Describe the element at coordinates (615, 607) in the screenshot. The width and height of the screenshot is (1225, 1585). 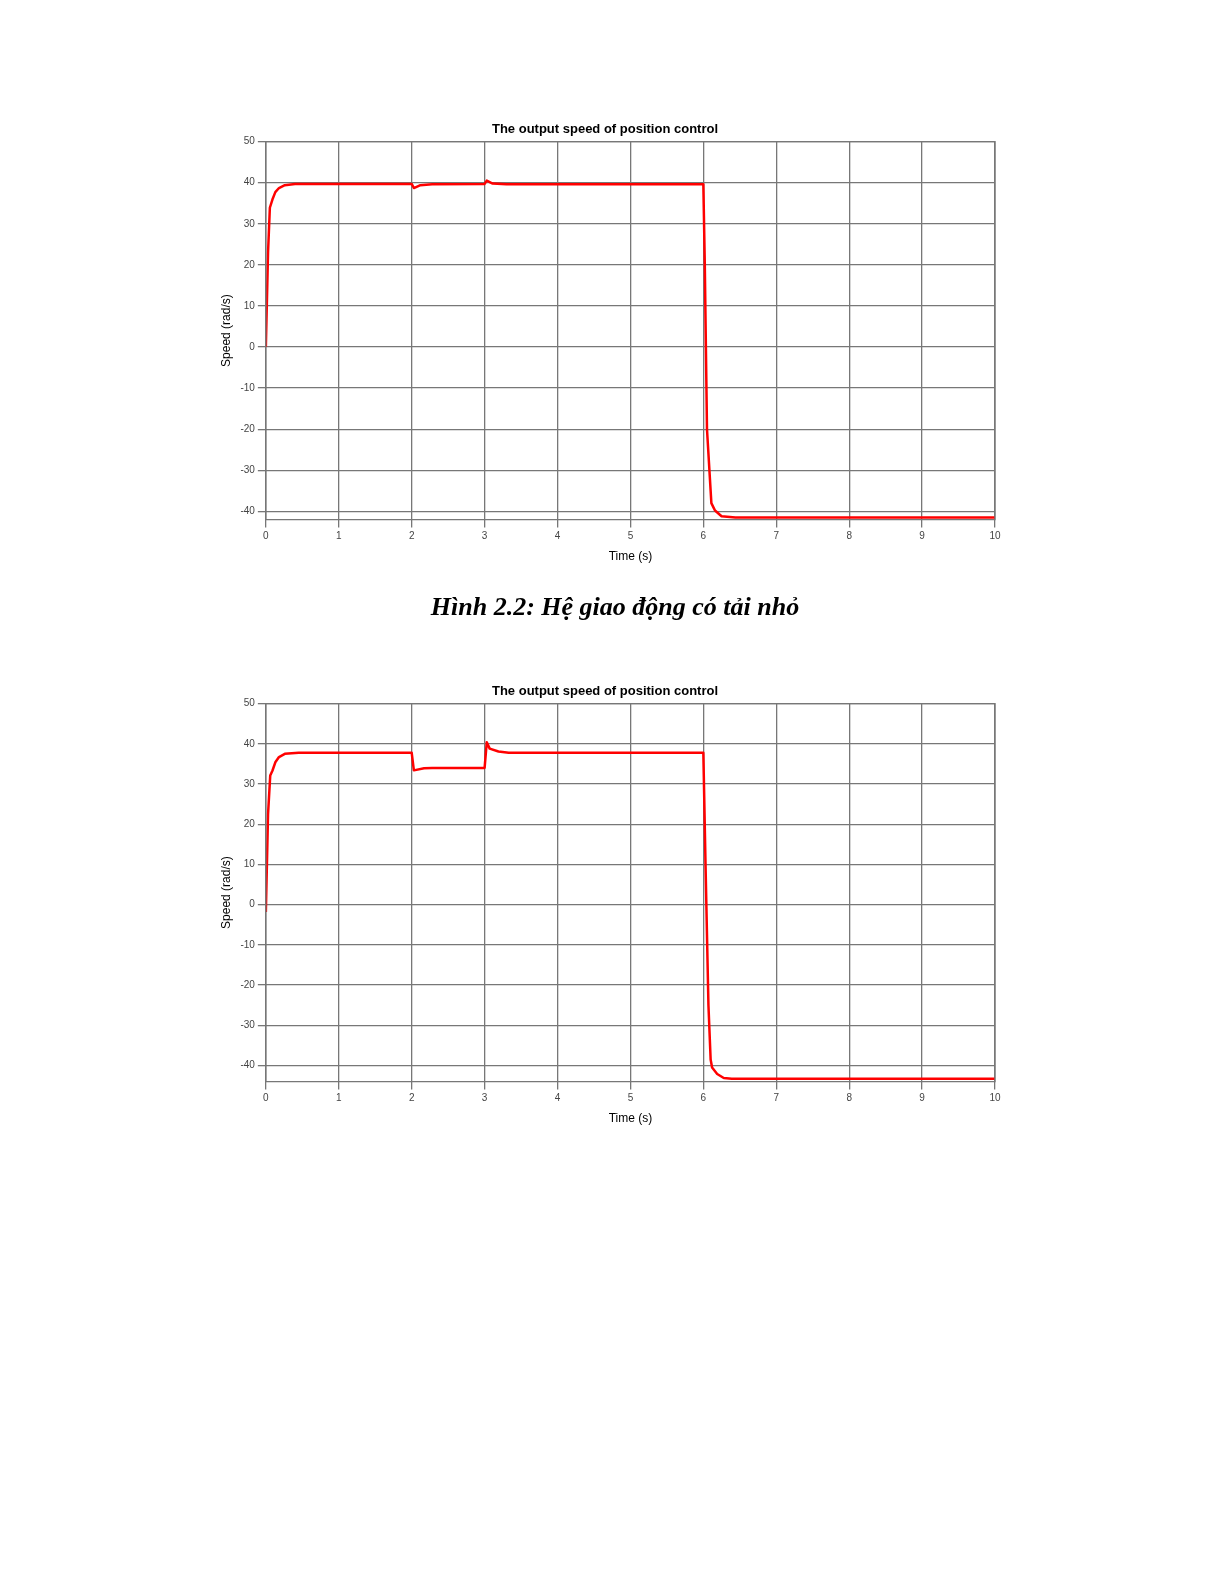
I see `text: Hình 2.2: Hệ giao động có tải nhỏ` at that location.